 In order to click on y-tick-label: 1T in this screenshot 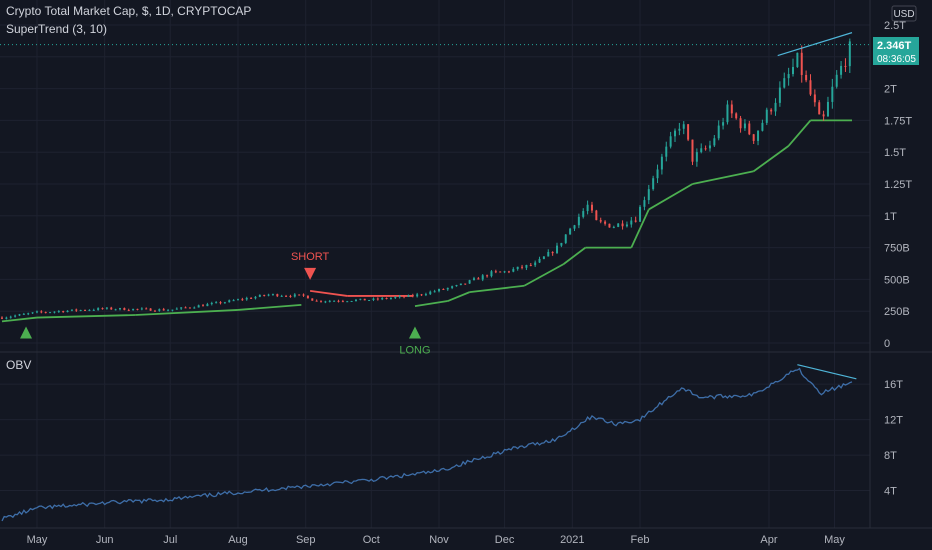, I will do `click(890, 217)`.